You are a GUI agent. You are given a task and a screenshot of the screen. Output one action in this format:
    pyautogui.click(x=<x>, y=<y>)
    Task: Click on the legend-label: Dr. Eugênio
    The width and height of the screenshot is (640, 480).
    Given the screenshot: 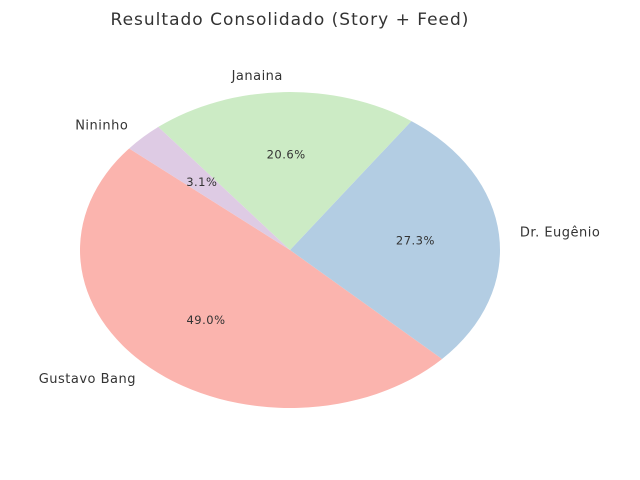 What is the action you would take?
    pyautogui.click(x=560, y=233)
    